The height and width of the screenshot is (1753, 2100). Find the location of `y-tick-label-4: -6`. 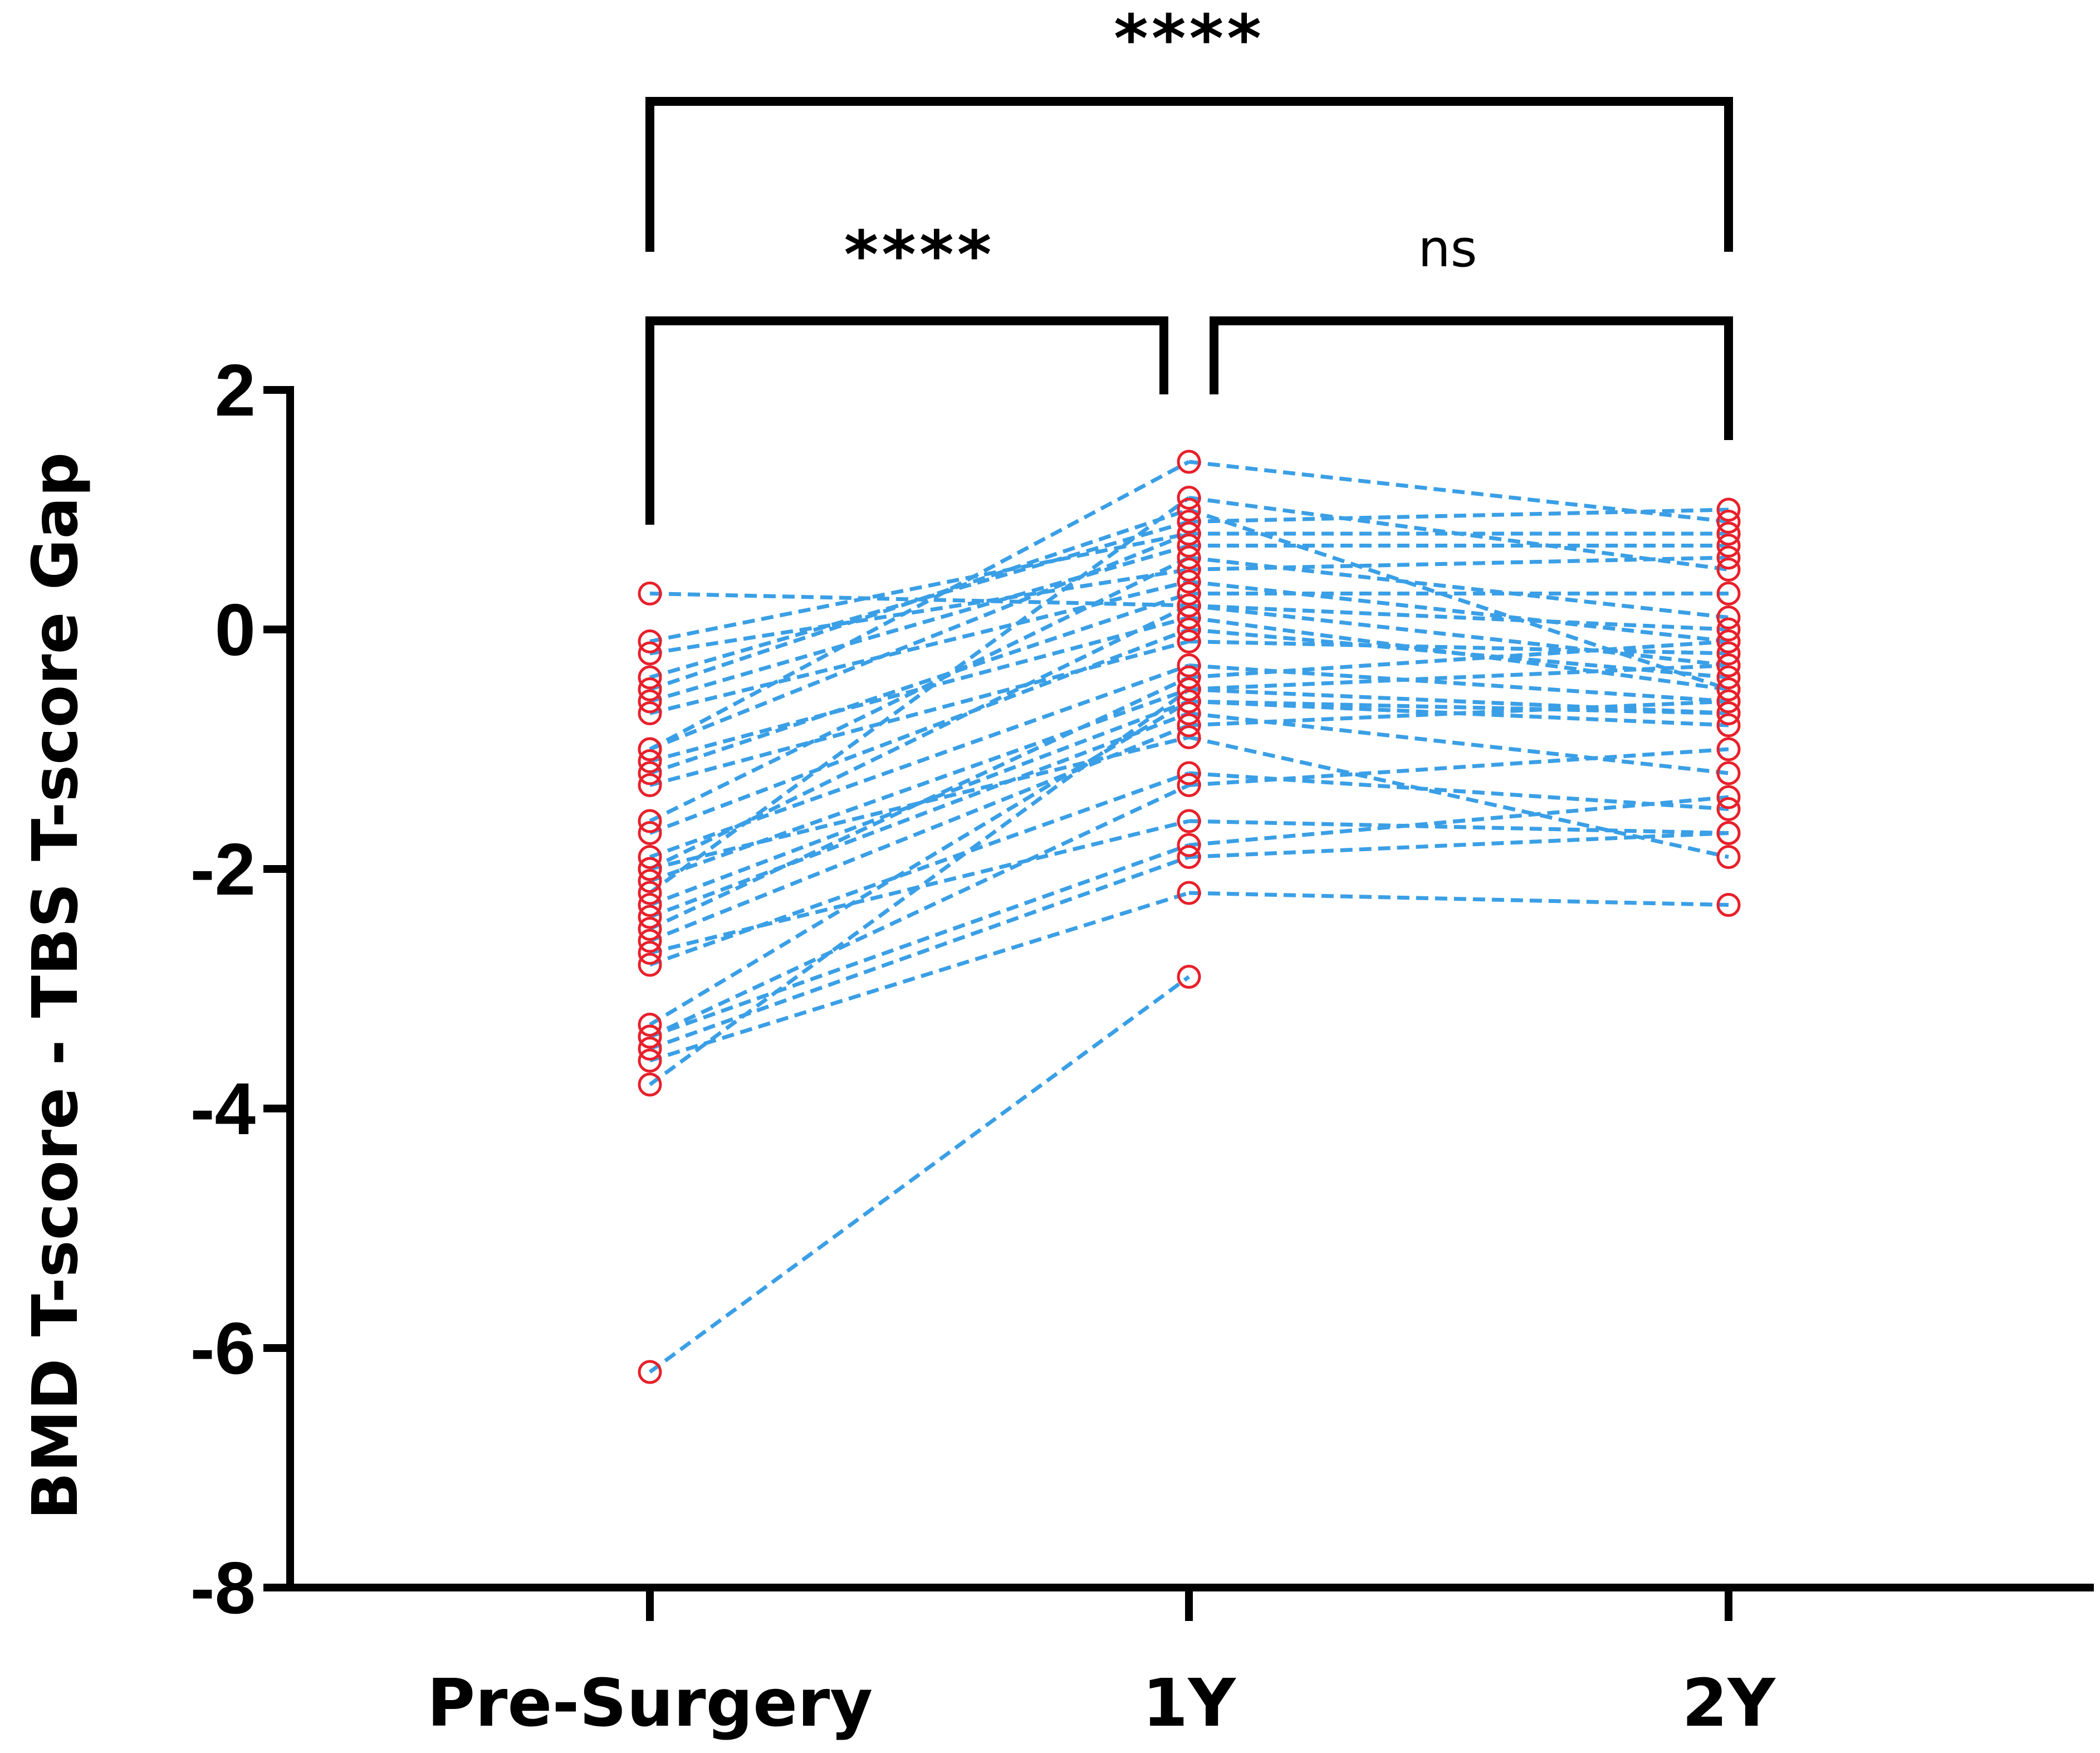

y-tick-label-4: -6 is located at coordinates (223, 1348).